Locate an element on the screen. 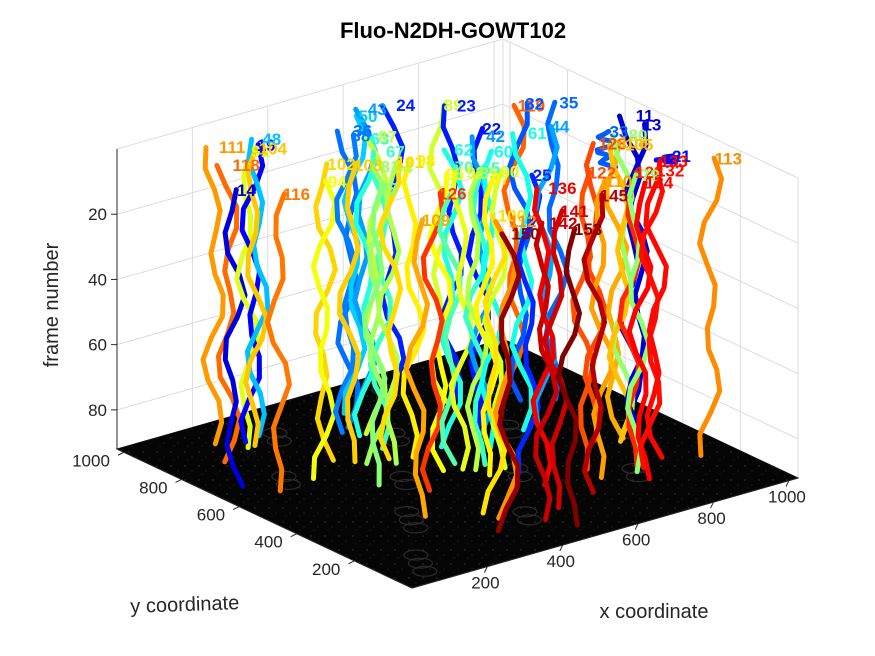  track-label-141: 141 is located at coordinates (574, 211).